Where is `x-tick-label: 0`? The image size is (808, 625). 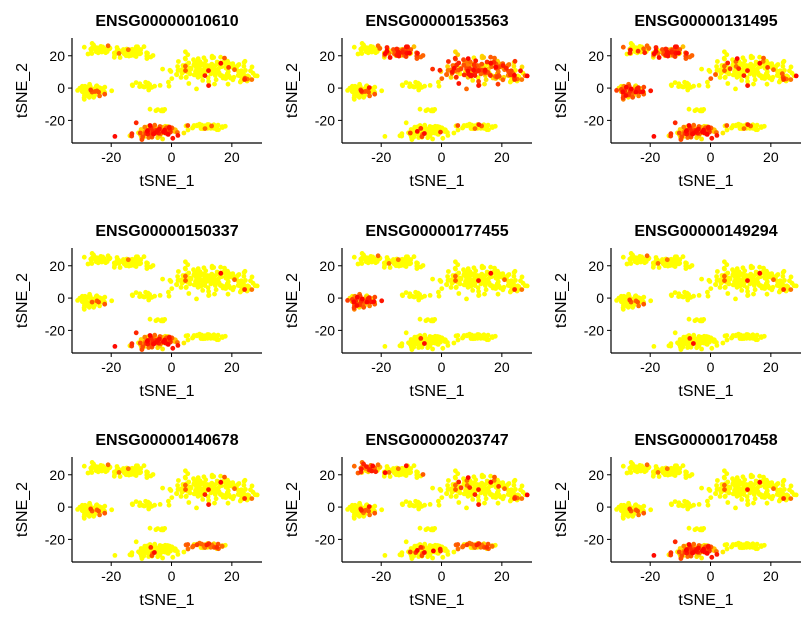 x-tick-label: 0 is located at coordinates (442, 157).